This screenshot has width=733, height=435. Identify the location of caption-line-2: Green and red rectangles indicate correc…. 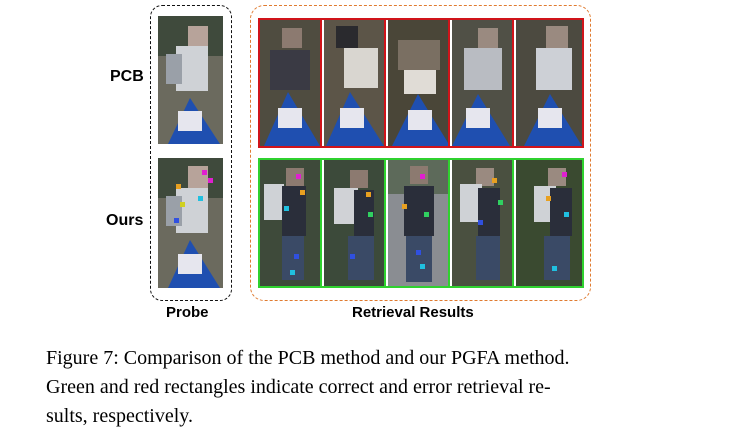
(298, 387).